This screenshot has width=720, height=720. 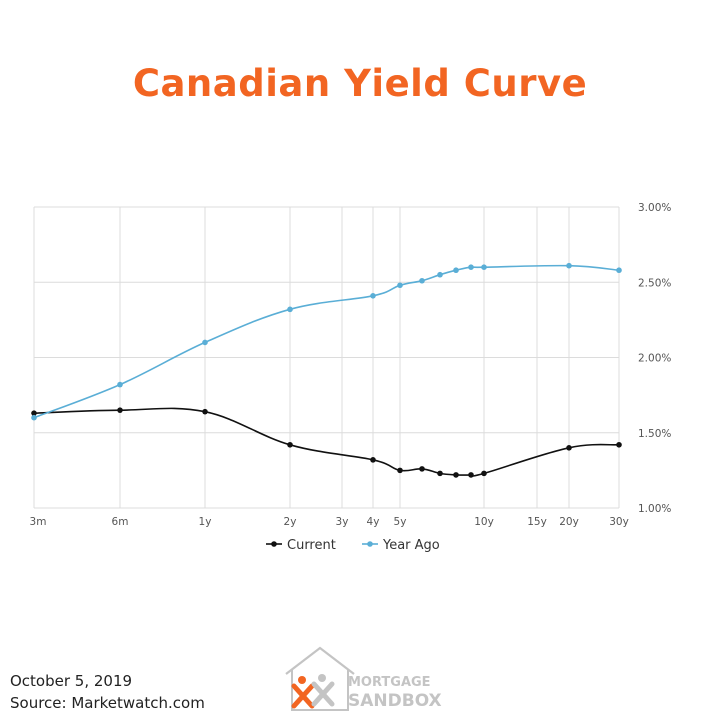 What do you see at coordinates (484, 522) in the screenshot?
I see `x-tick-label: 10y` at bounding box center [484, 522].